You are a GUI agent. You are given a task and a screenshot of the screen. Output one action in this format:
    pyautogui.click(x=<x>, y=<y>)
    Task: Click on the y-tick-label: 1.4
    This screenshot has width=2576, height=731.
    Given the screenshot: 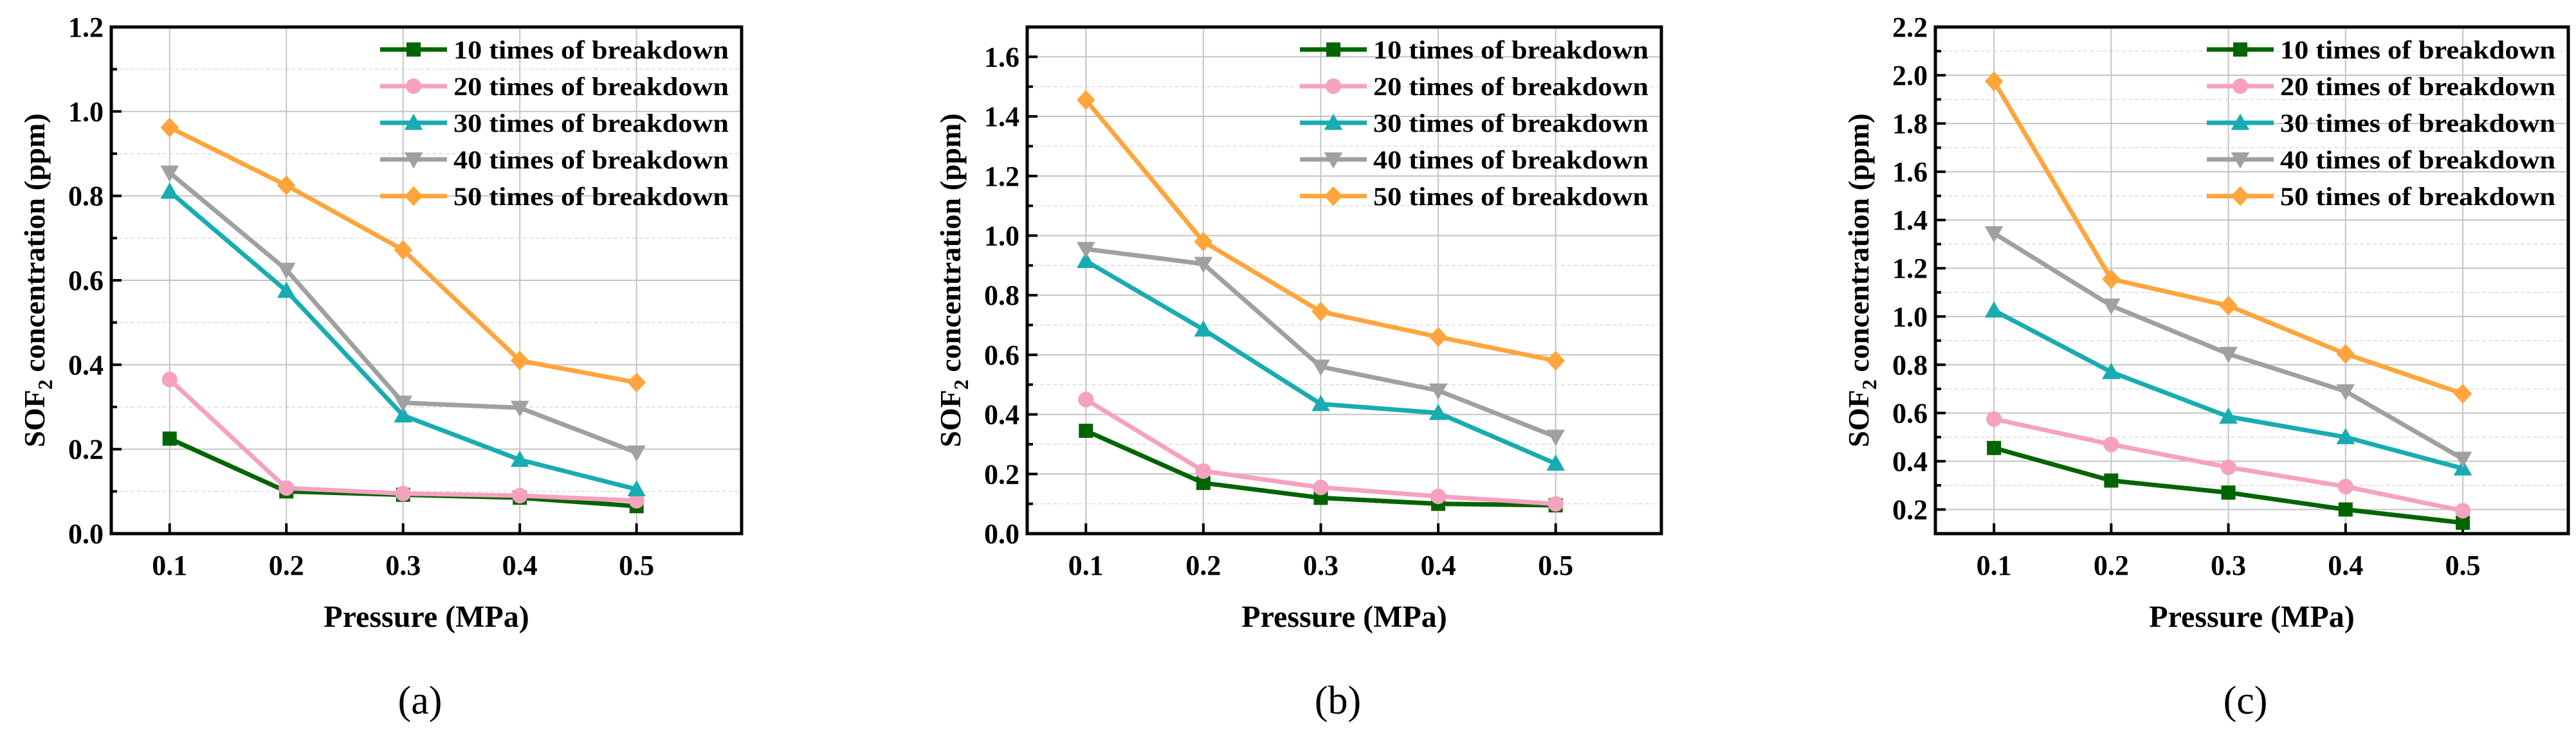 What is the action you would take?
    pyautogui.click(x=1001, y=116)
    